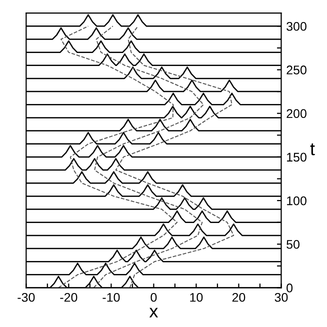 The height and width of the screenshot is (327, 327). I want to click on y-tick-label: 250, so click(296, 70).